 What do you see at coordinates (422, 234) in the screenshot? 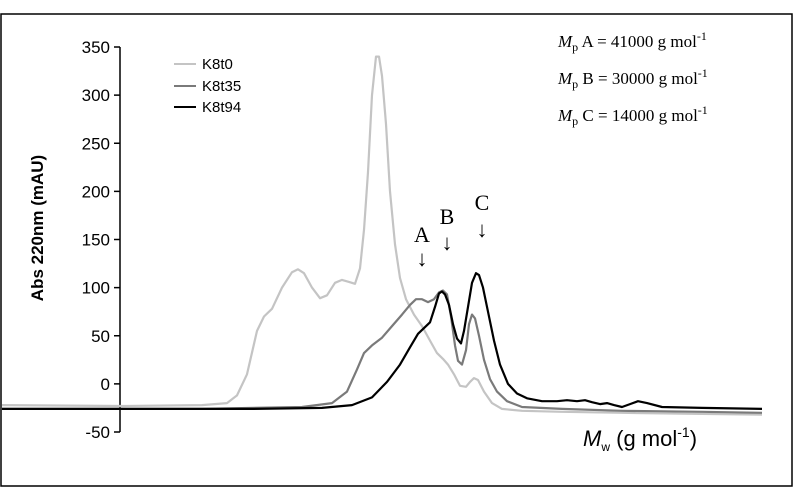
I see `peak-label-a: A` at bounding box center [422, 234].